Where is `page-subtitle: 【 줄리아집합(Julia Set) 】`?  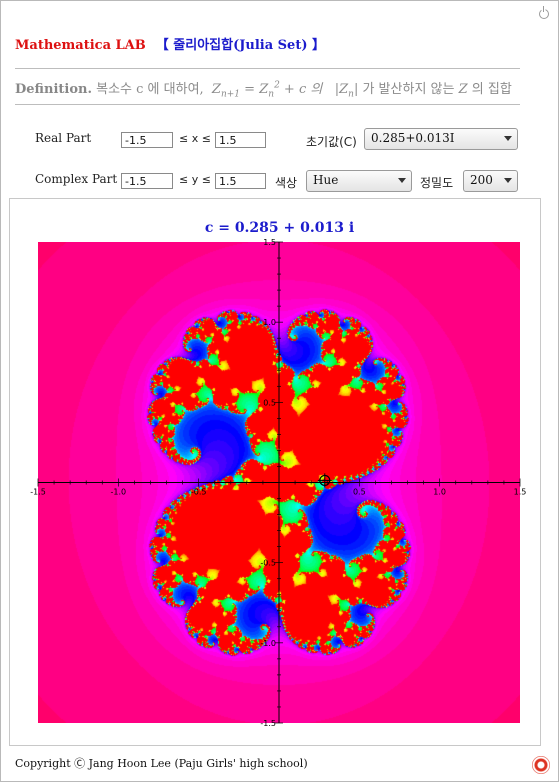 page-subtitle: 【 줄리아집합(Julia Set) 】 is located at coordinates (240, 45).